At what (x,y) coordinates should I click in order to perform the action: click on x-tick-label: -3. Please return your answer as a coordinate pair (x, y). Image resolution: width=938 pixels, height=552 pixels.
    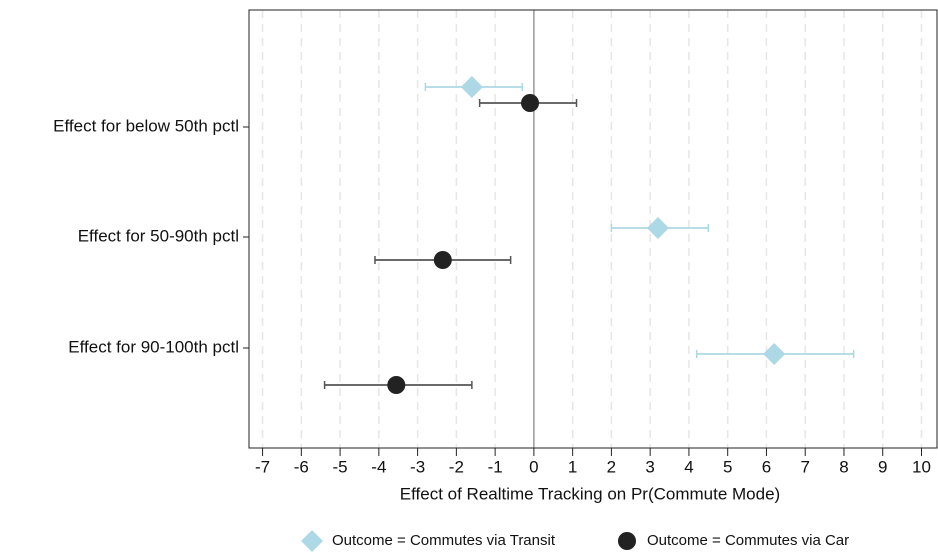
    Looking at the image, I should click on (417, 466).